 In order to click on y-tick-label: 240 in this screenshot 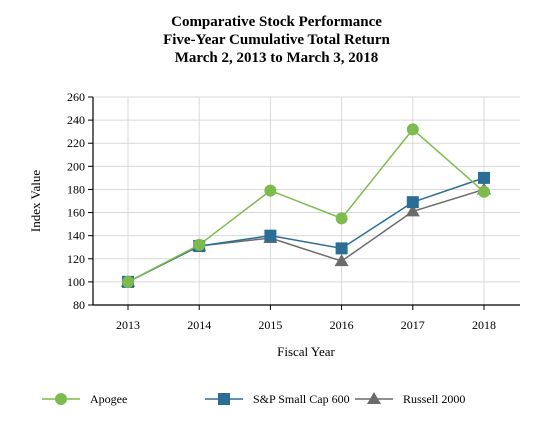, I will do `click(76, 120)`.